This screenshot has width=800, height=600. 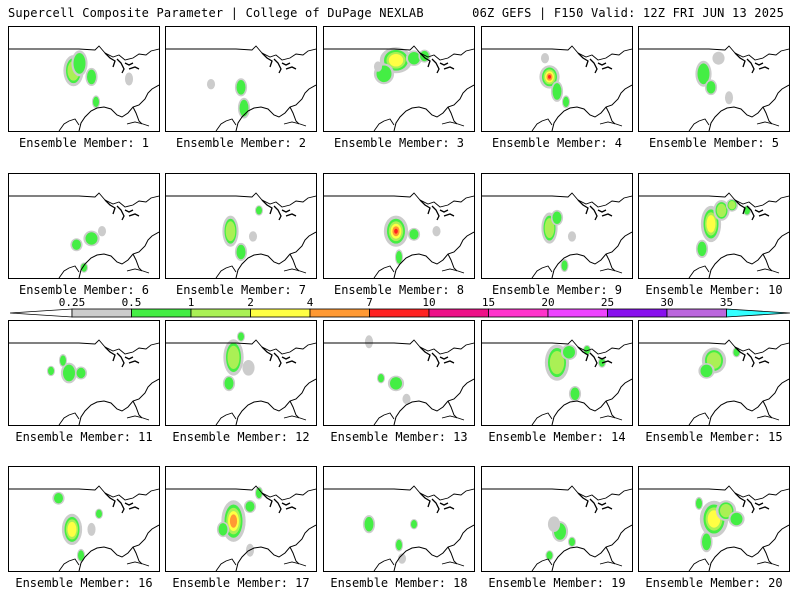 I want to click on ensemble-member-label: Ensemble Member: 11, so click(x=84, y=437).